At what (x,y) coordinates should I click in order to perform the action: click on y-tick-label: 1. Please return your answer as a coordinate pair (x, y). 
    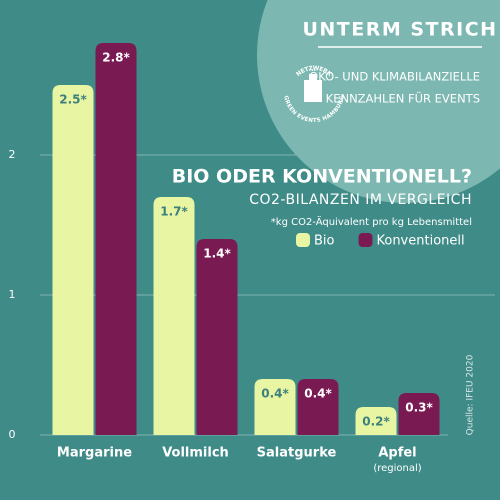
    Looking at the image, I should click on (12, 294).